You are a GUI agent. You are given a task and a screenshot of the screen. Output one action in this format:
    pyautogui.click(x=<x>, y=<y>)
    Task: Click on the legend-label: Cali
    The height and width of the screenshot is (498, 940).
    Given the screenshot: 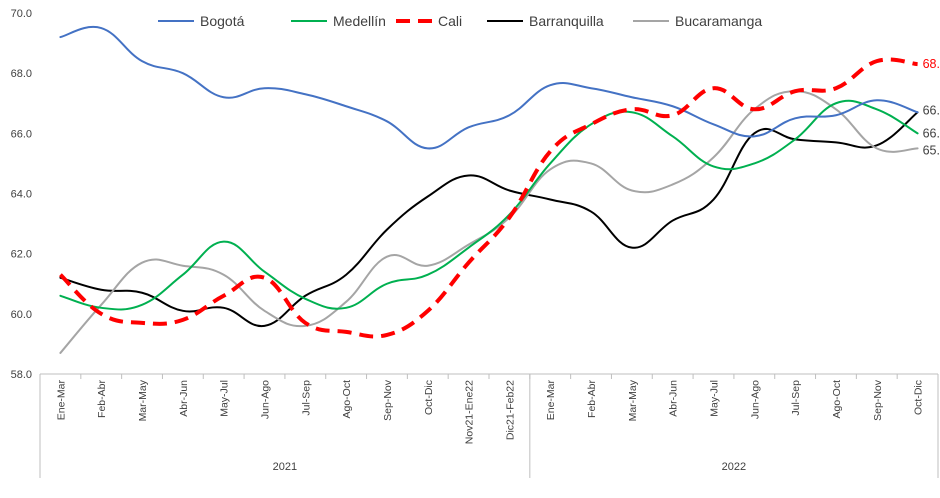 What is the action you would take?
    pyautogui.click(x=450, y=21)
    